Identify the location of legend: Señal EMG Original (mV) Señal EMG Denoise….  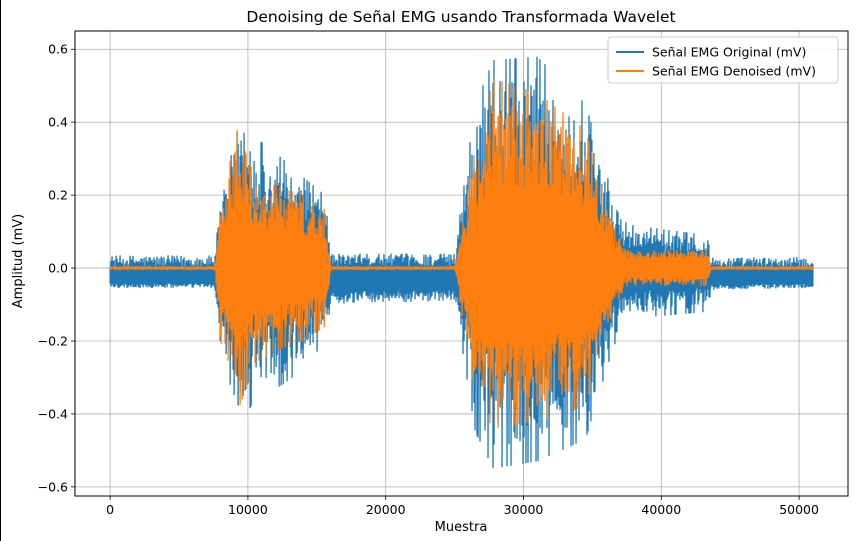
(723, 60).